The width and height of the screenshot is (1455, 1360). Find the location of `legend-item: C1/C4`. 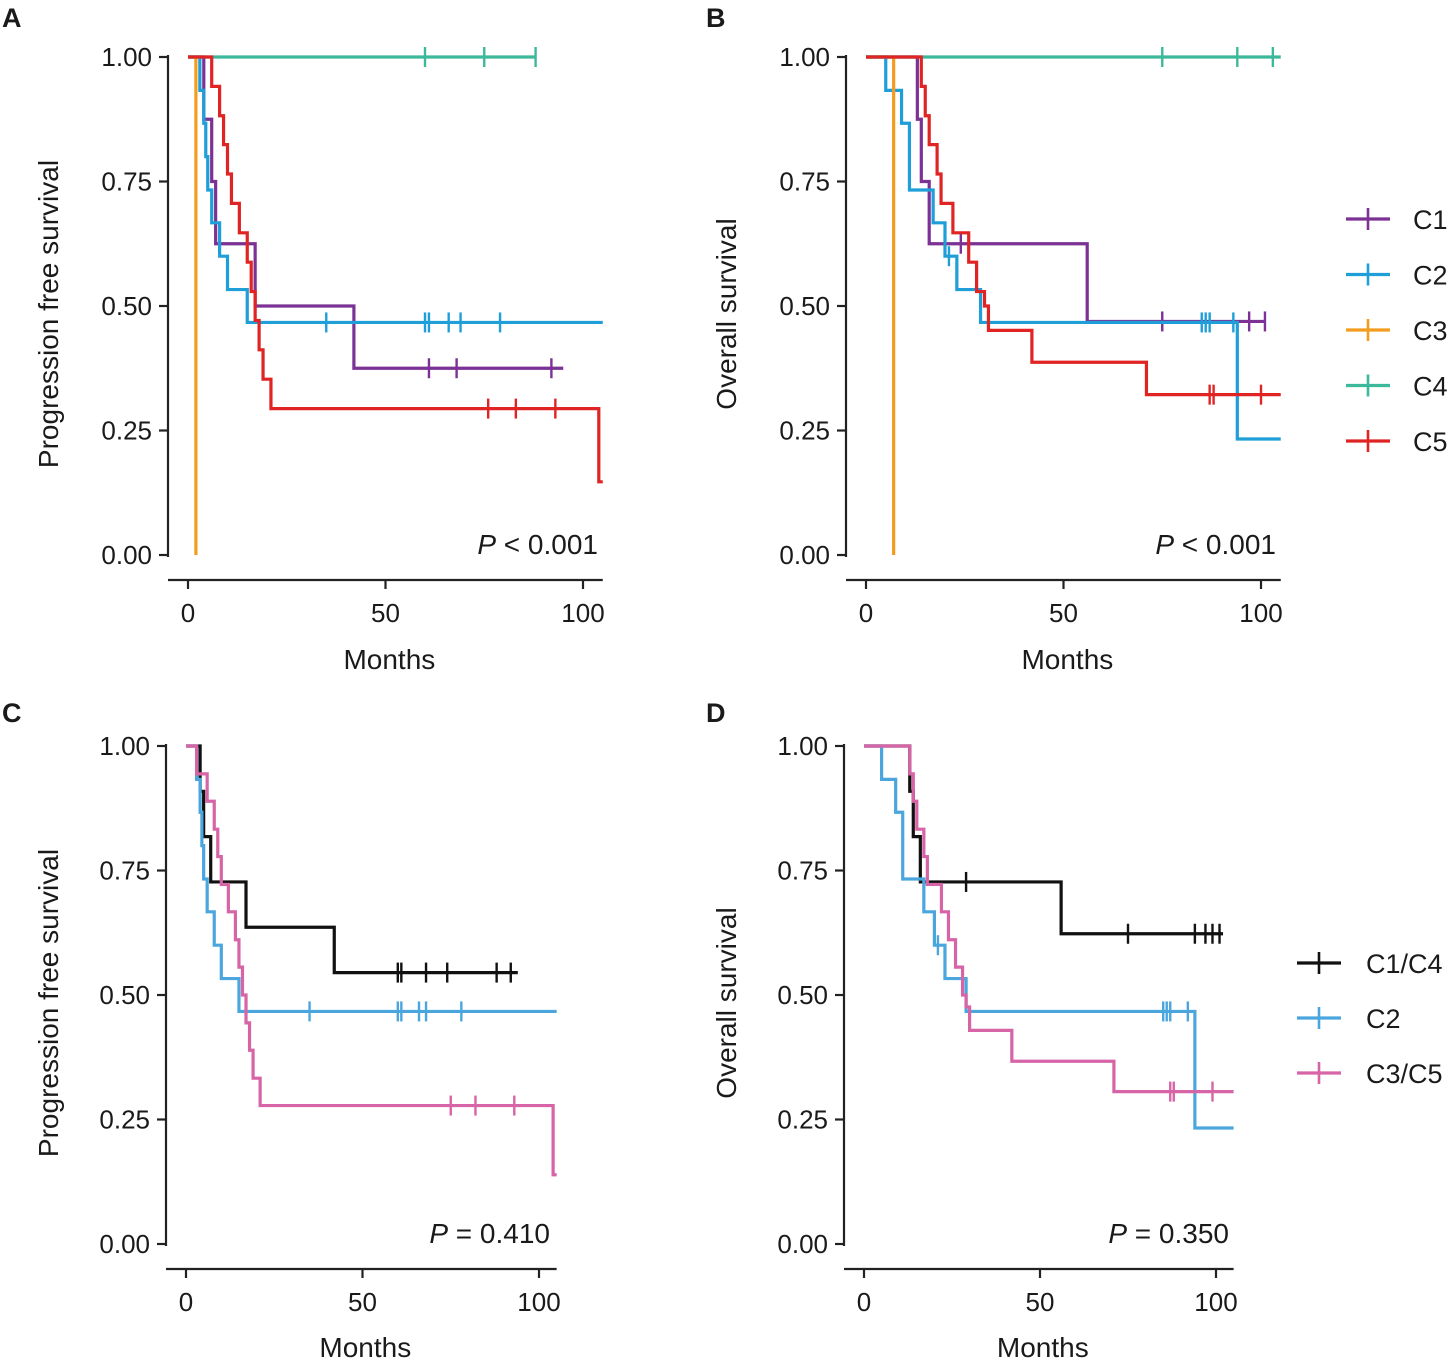

legend-item: C1/C4 is located at coordinates (1370, 964).